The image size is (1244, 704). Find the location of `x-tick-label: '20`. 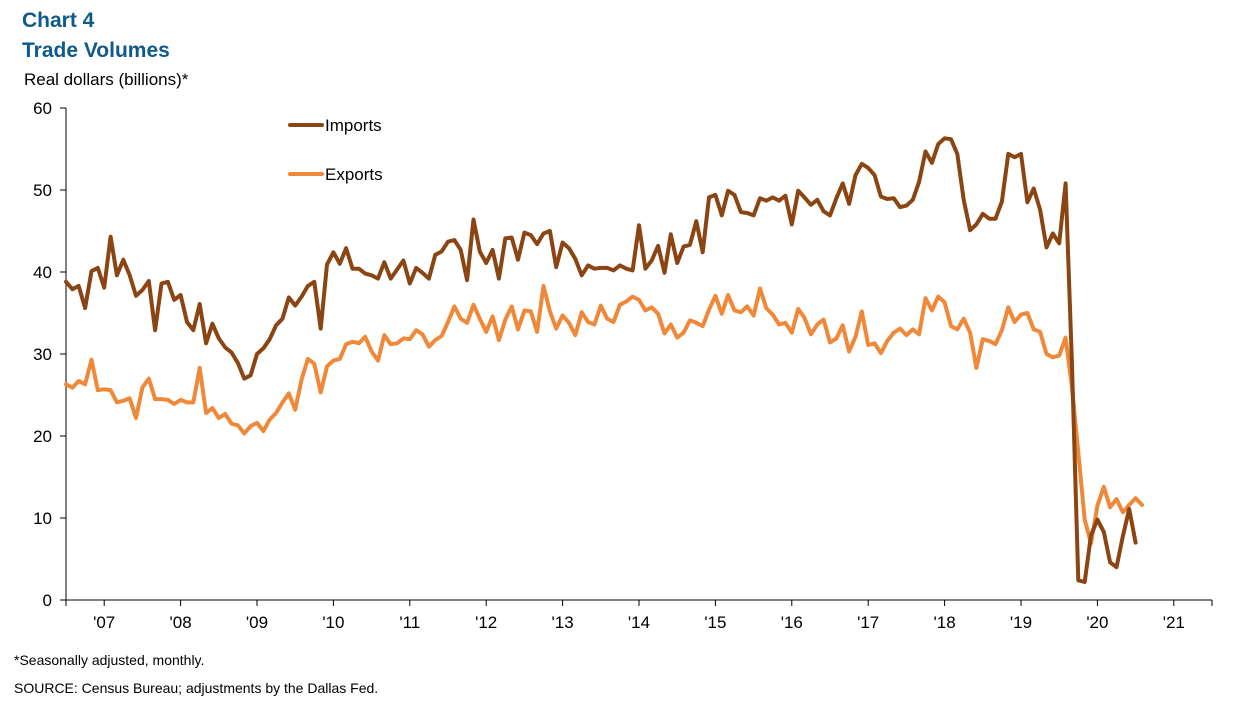

x-tick-label: '20 is located at coordinates (1097, 622).